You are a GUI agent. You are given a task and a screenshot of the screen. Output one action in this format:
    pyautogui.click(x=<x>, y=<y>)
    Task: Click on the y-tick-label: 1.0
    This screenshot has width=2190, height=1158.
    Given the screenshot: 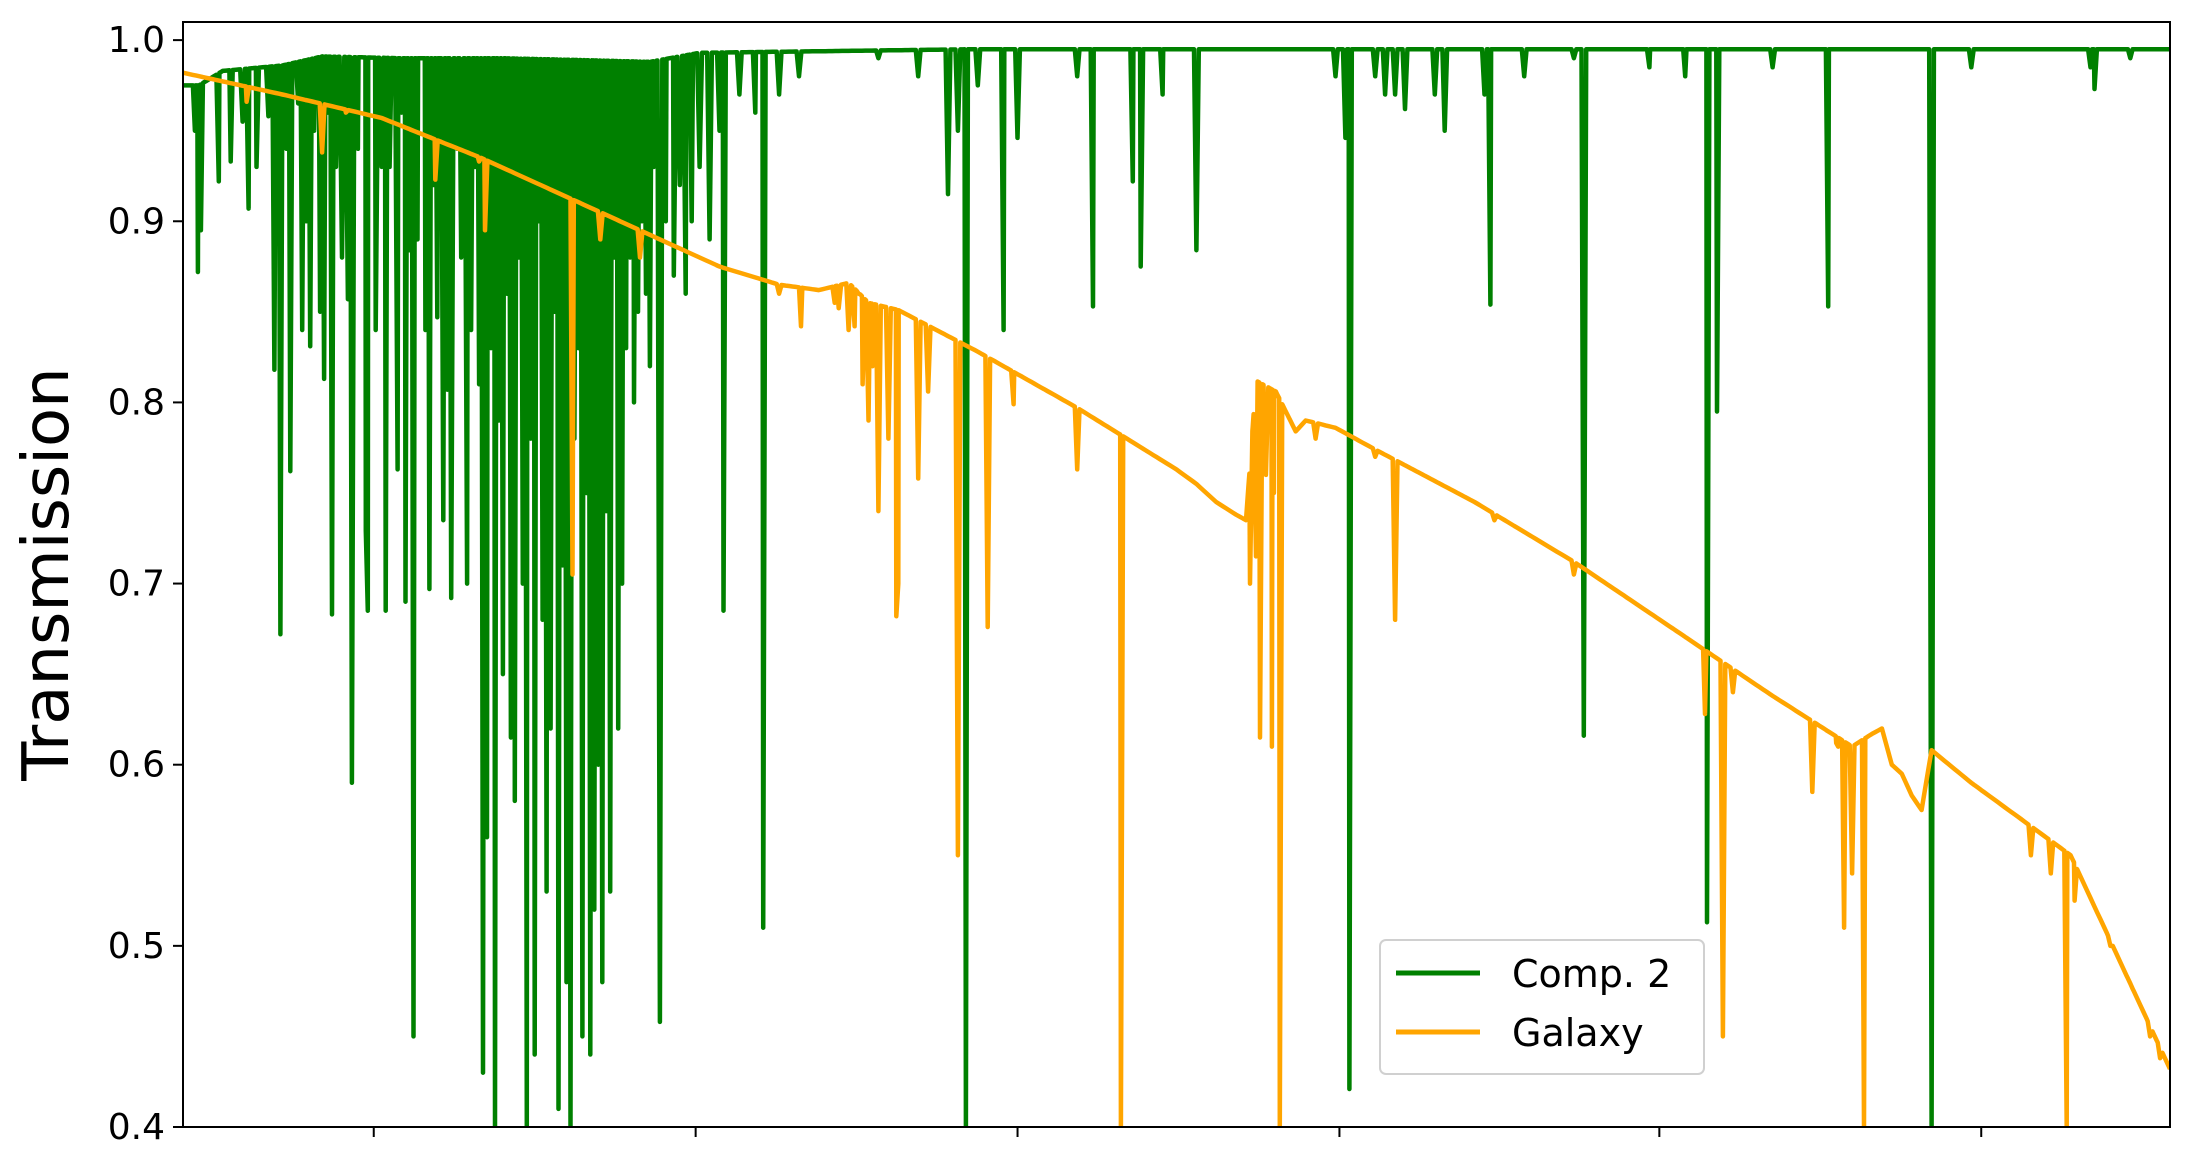 What is the action you would take?
    pyautogui.click(x=136, y=40)
    